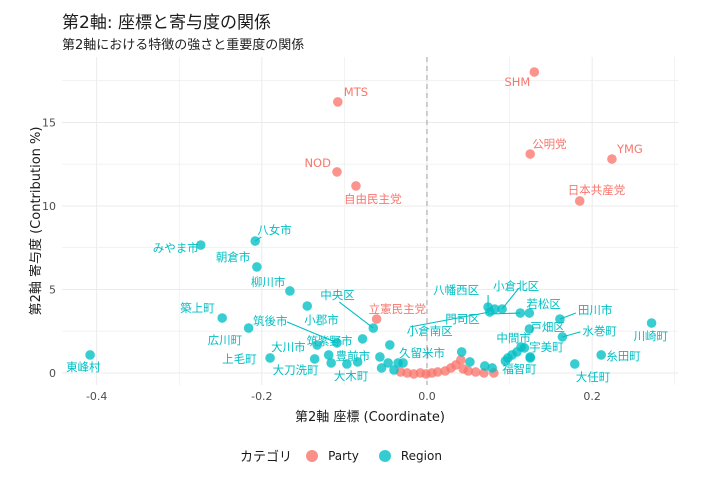 The image size is (702, 482). What do you see at coordinates (370, 417) in the screenshot?
I see `x-axis-title: 第2軸 座標 (Coordinate)` at bounding box center [370, 417].